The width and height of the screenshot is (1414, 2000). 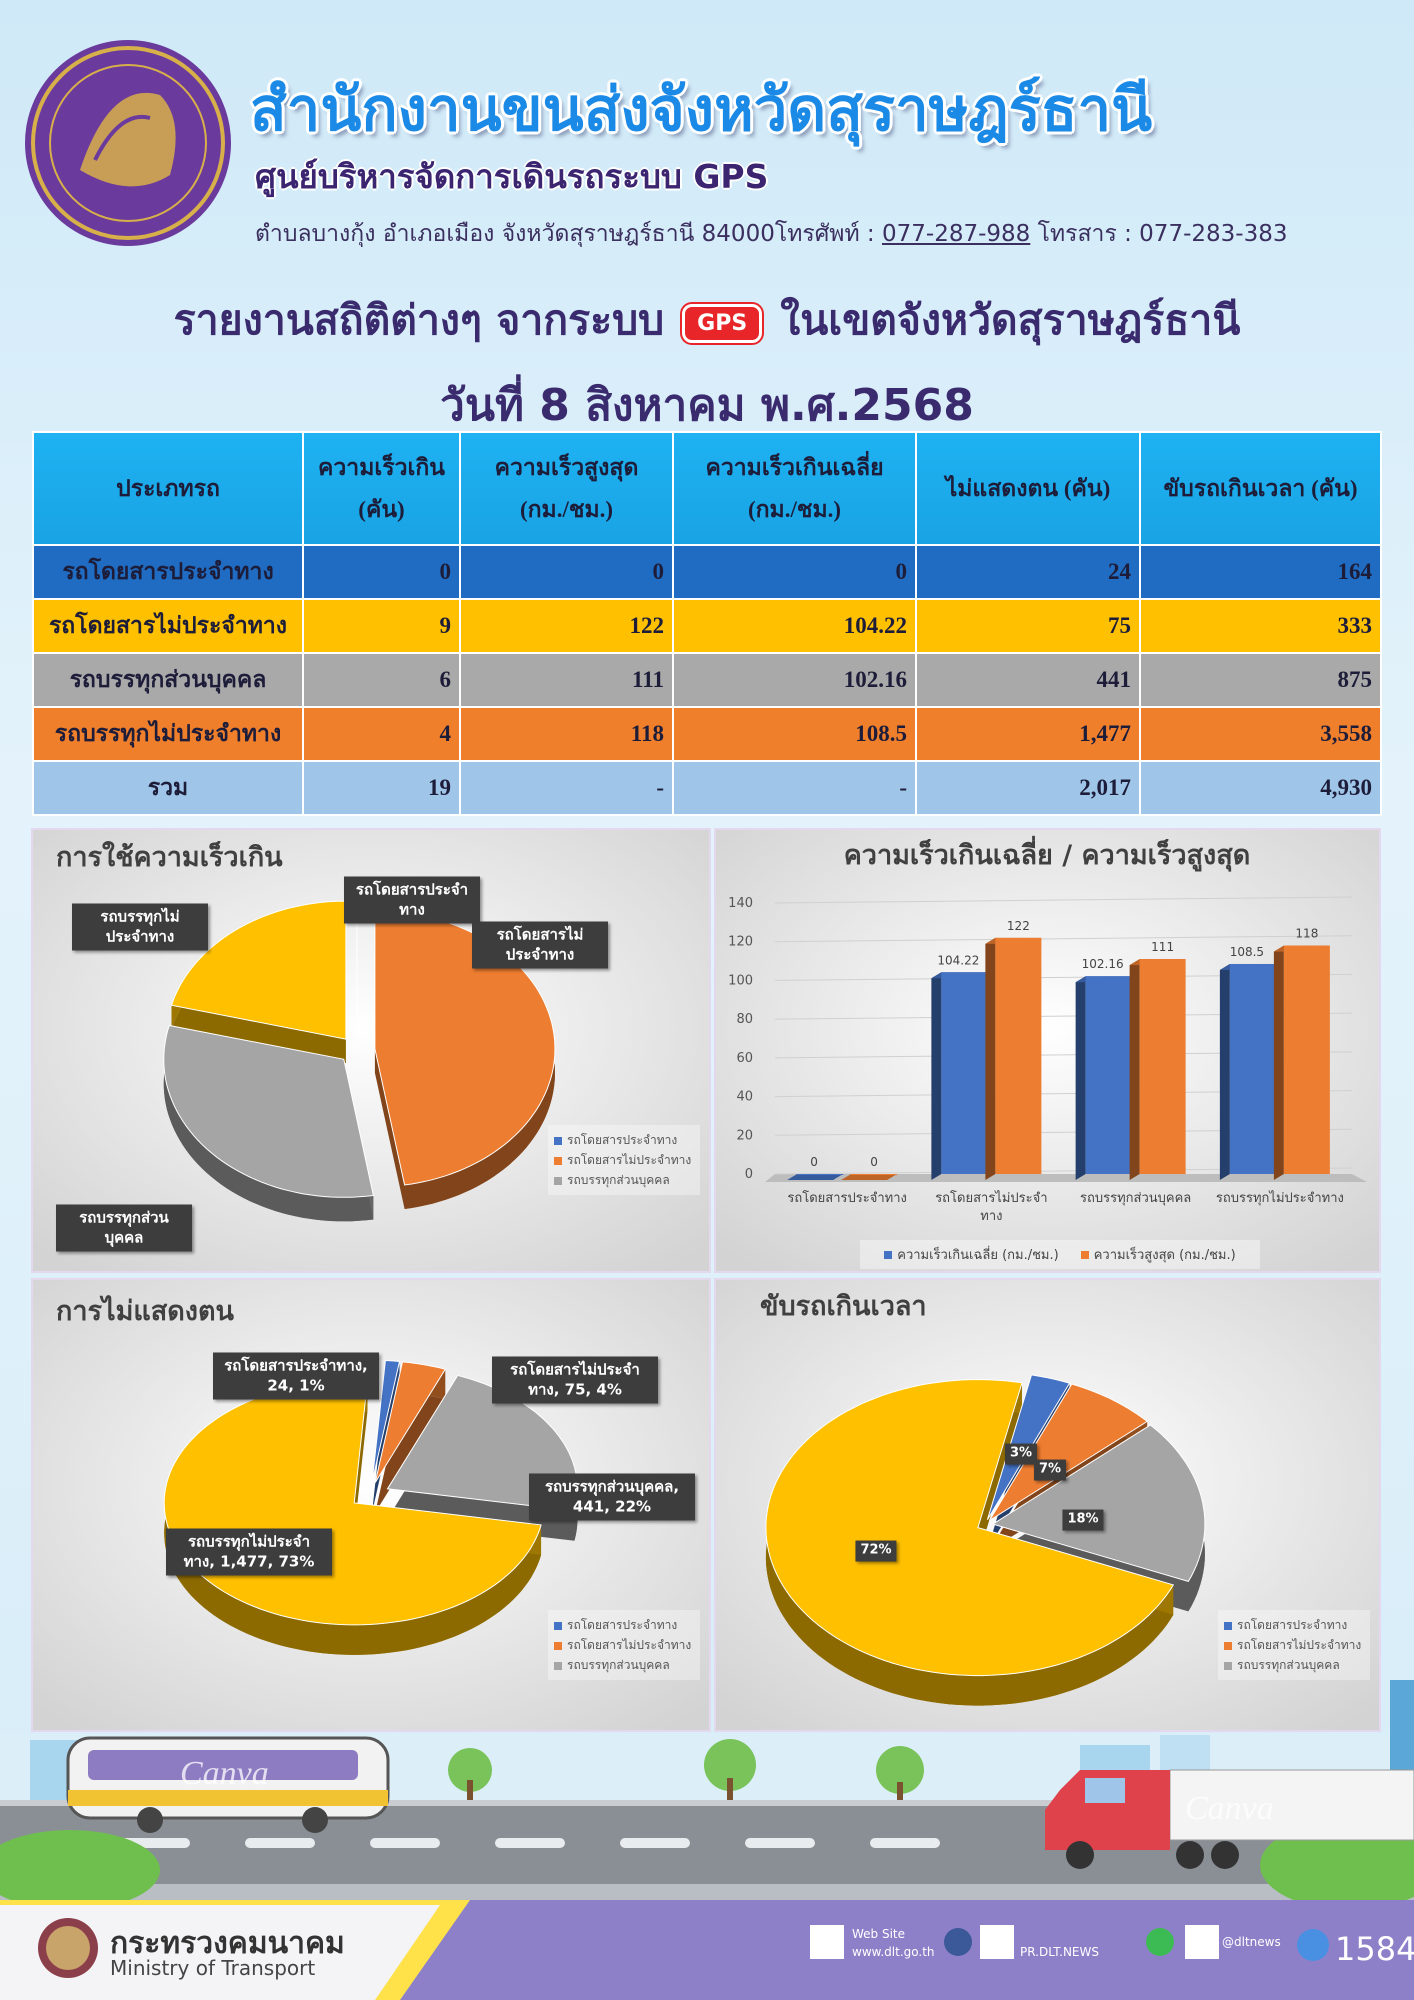 I want to click on data-label: 102.16, so click(x=1103, y=964).